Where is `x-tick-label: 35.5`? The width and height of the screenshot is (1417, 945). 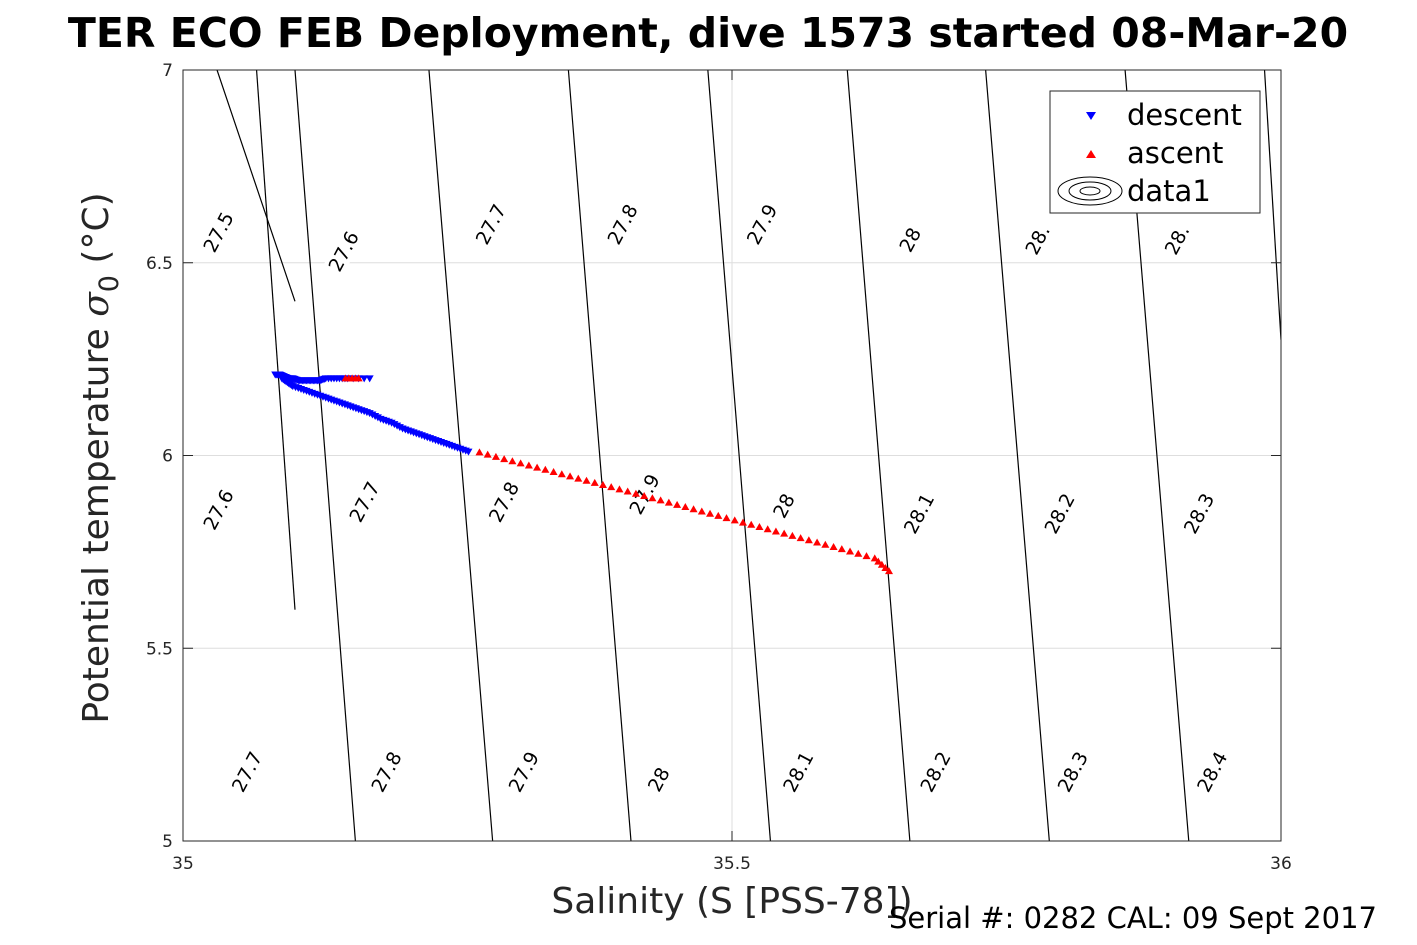 x-tick-label: 35.5 is located at coordinates (732, 864).